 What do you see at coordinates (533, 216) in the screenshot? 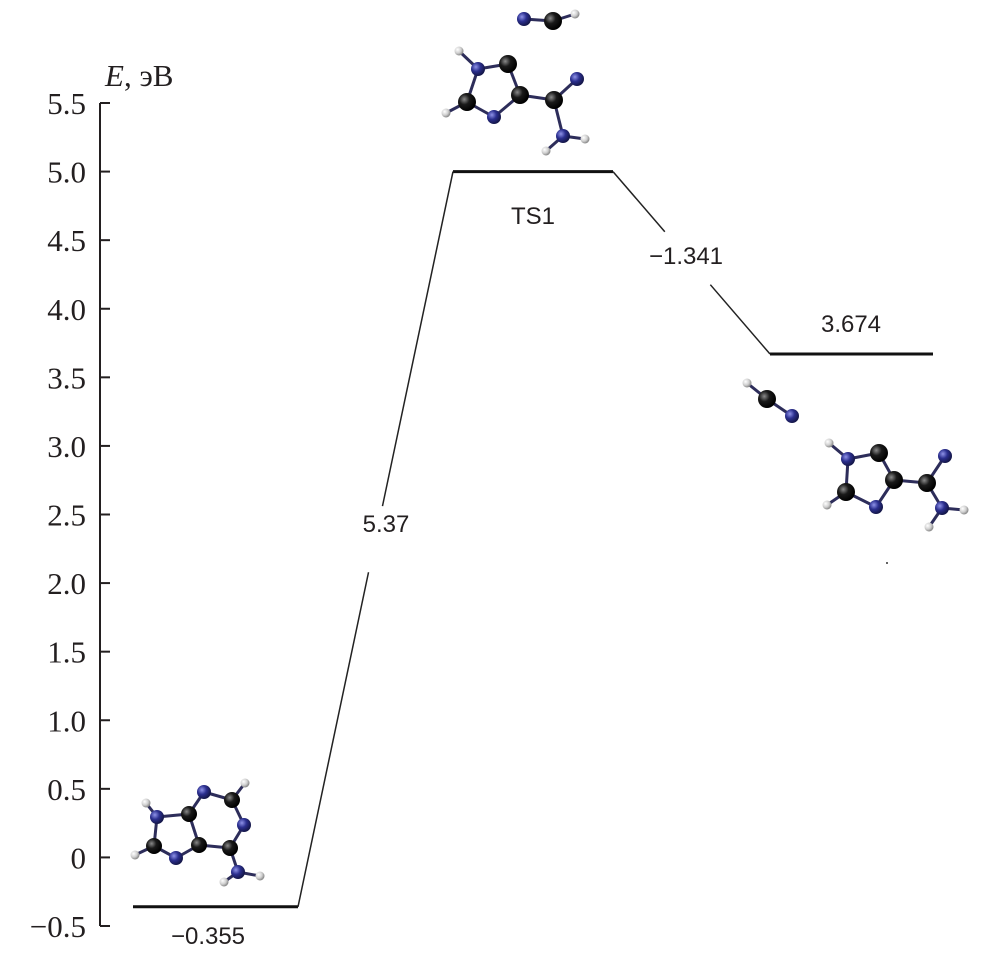
I see `level-label-ts1: TS1` at bounding box center [533, 216].